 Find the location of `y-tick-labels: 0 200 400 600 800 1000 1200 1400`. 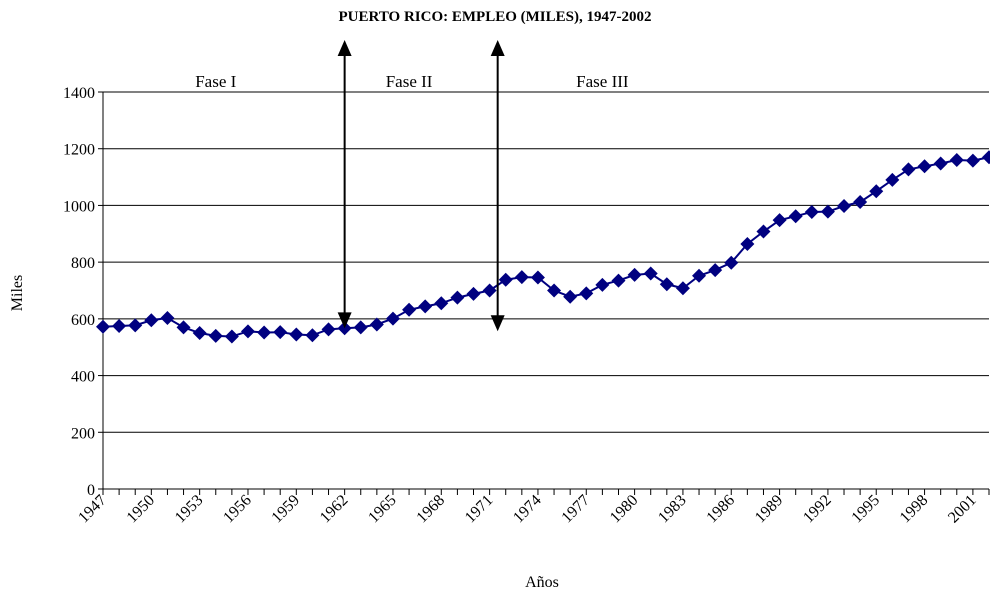

y-tick-labels: 0 200 400 600 800 1000 1200 1400 is located at coordinates (79, 292).